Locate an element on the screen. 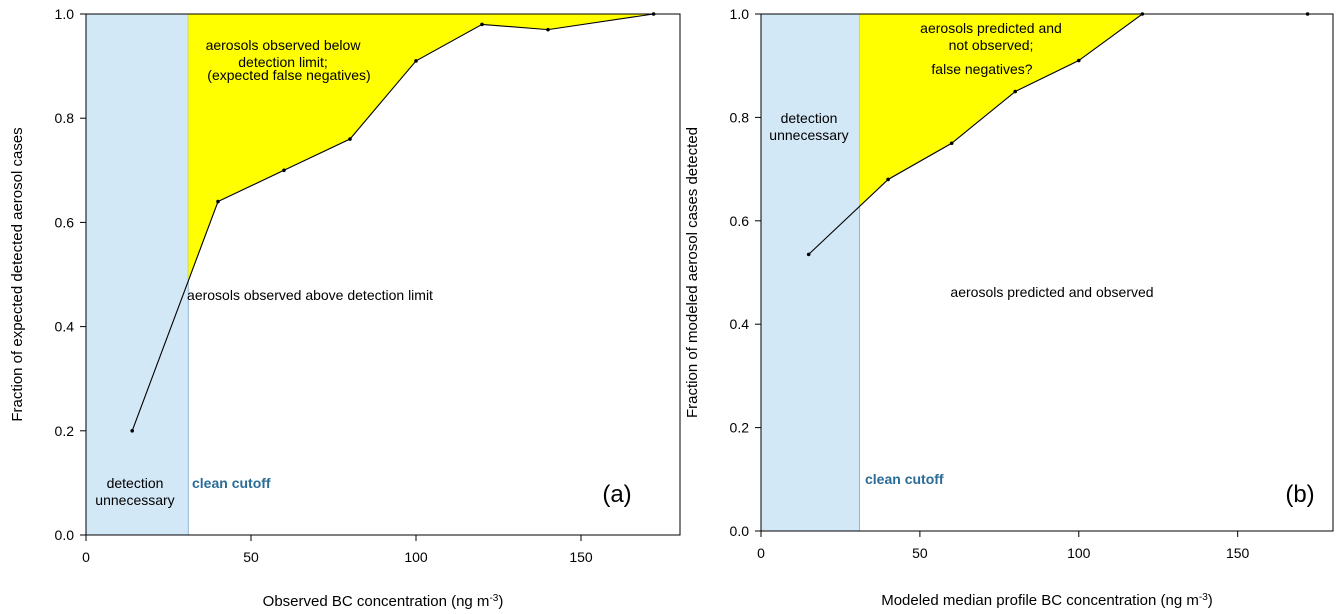 Image resolution: width=1340 pixels, height=614 pixels. detected-region-annotation: aerosols predicted and observed is located at coordinates (1051, 292).